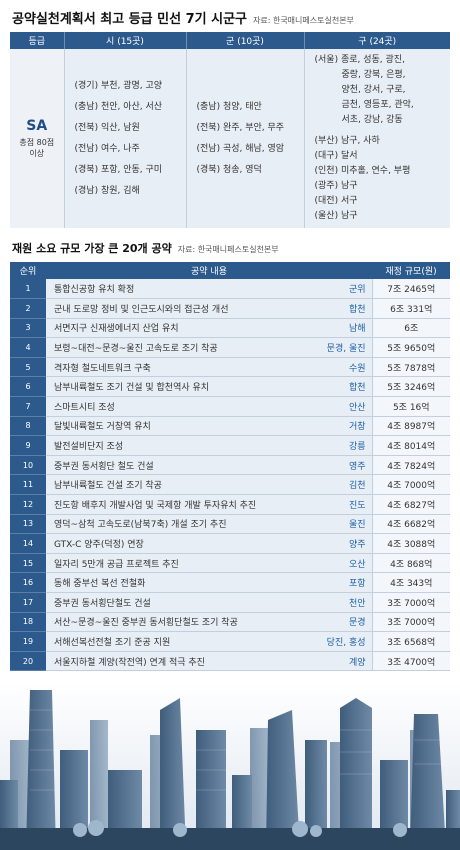 The image size is (460, 850). Describe the element at coordinates (28, 602) in the screenshot. I see `rank-cell: 17` at that location.